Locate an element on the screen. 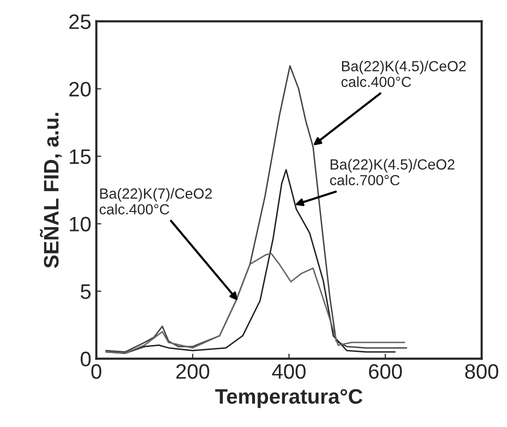 The image size is (507, 427). x-tick-label: 600 is located at coordinates (385, 371).